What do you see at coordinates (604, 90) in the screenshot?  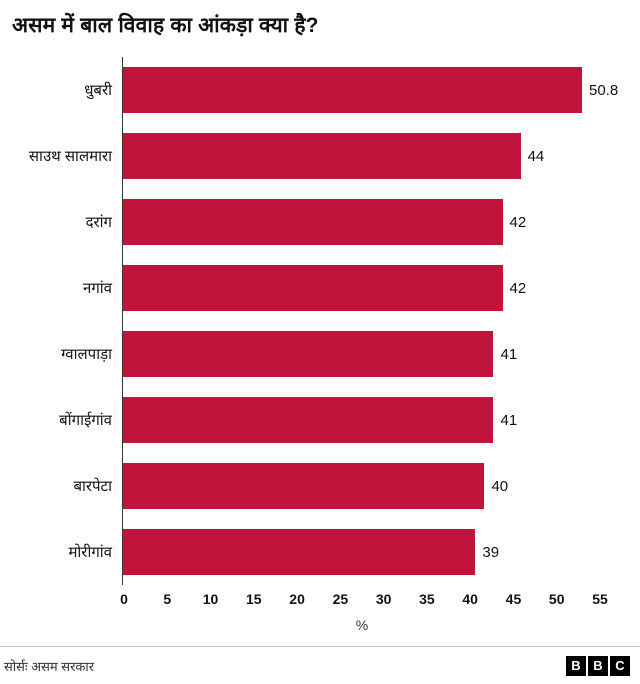 I see `bar-value-label: 50.8` at bounding box center [604, 90].